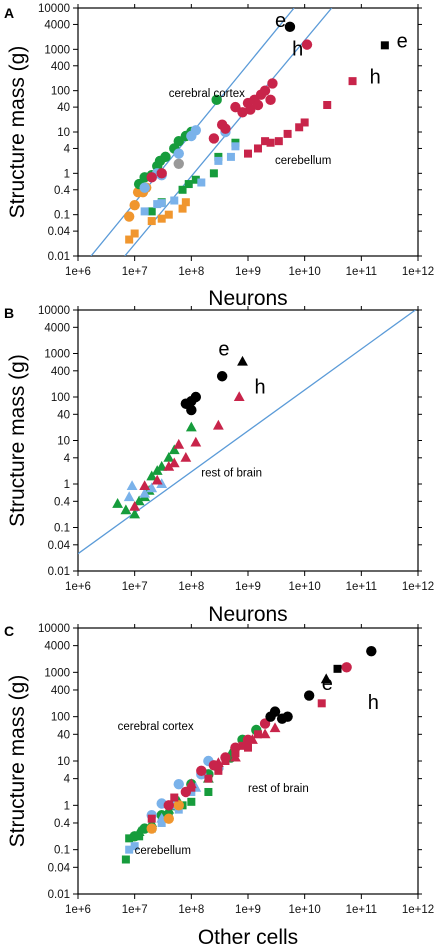  Describe the element at coordinates (57, 647) in the screenshot. I see `y-tick-label: 4000` at that location.